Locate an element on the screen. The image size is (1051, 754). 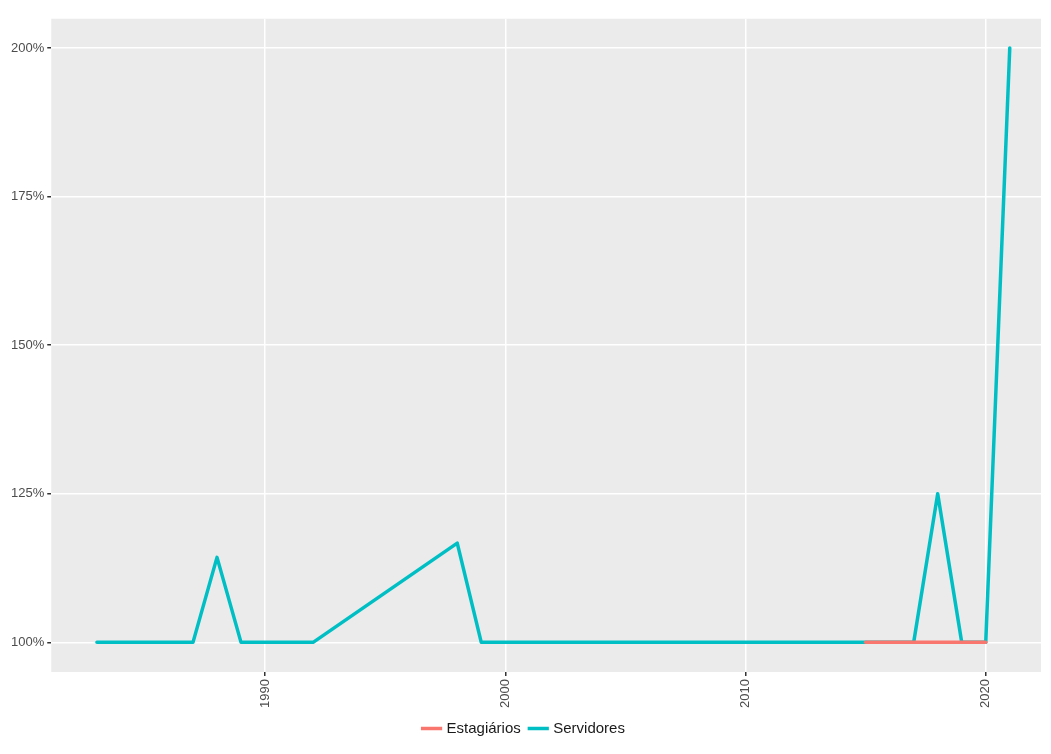
y-tick-label: 200% is located at coordinates (28, 47).